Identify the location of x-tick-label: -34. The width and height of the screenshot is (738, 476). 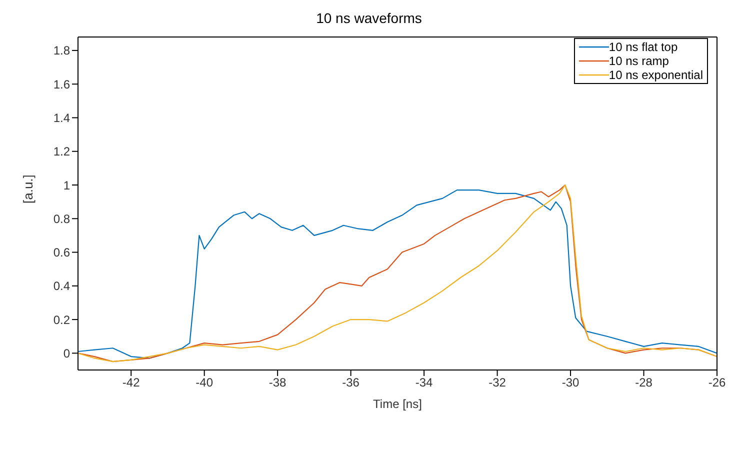
(424, 383).